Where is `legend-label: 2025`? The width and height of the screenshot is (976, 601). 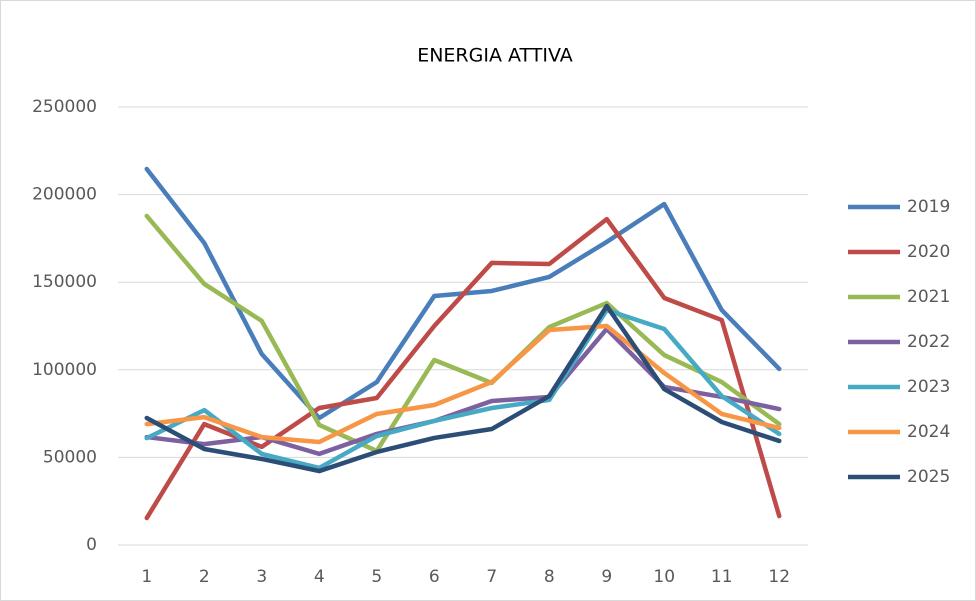 legend-label: 2025 is located at coordinates (928, 477).